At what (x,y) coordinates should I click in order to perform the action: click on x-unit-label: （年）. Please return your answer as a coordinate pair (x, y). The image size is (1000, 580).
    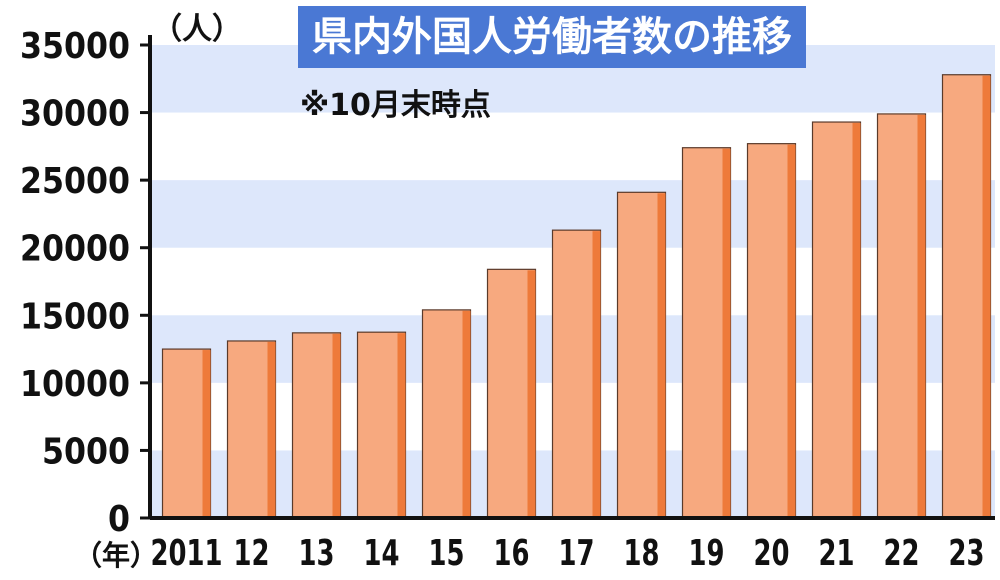
    Looking at the image, I should click on (116, 555).